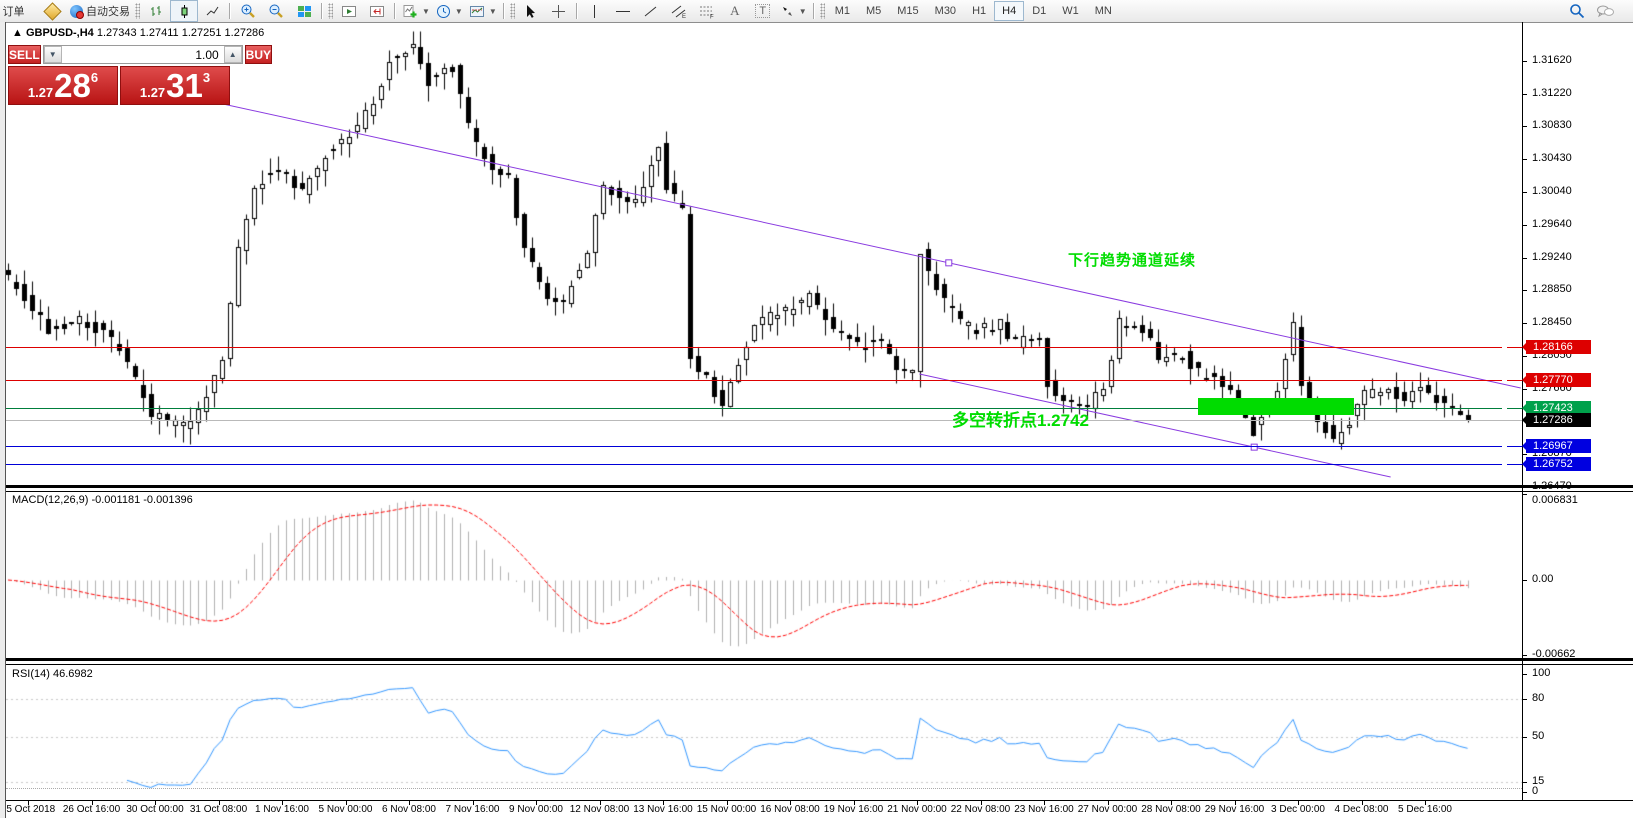 The width and height of the screenshot is (1633, 818). What do you see at coordinates (232, 54) in the screenshot?
I see `volume-increase-button: ▲` at bounding box center [232, 54].